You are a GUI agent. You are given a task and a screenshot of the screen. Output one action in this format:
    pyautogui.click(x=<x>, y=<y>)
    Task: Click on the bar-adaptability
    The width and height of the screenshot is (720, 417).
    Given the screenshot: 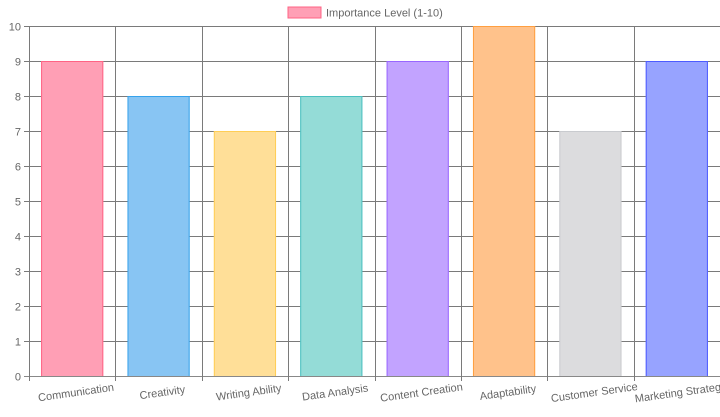 What is the action you would take?
    pyautogui.click(x=504, y=201)
    